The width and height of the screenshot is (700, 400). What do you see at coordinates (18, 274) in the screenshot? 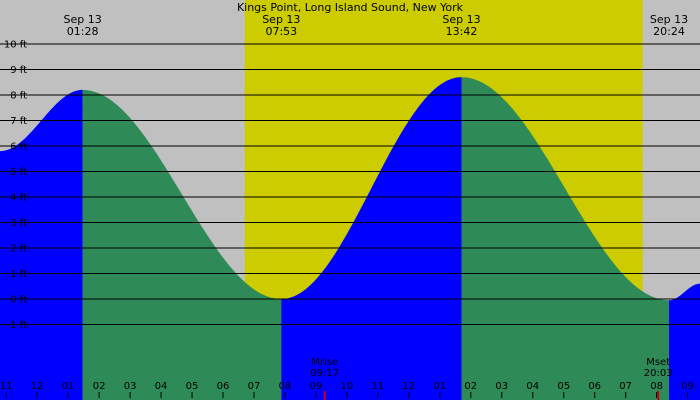
I see `y-tick-label: 1 ft` at bounding box center [18, 274].